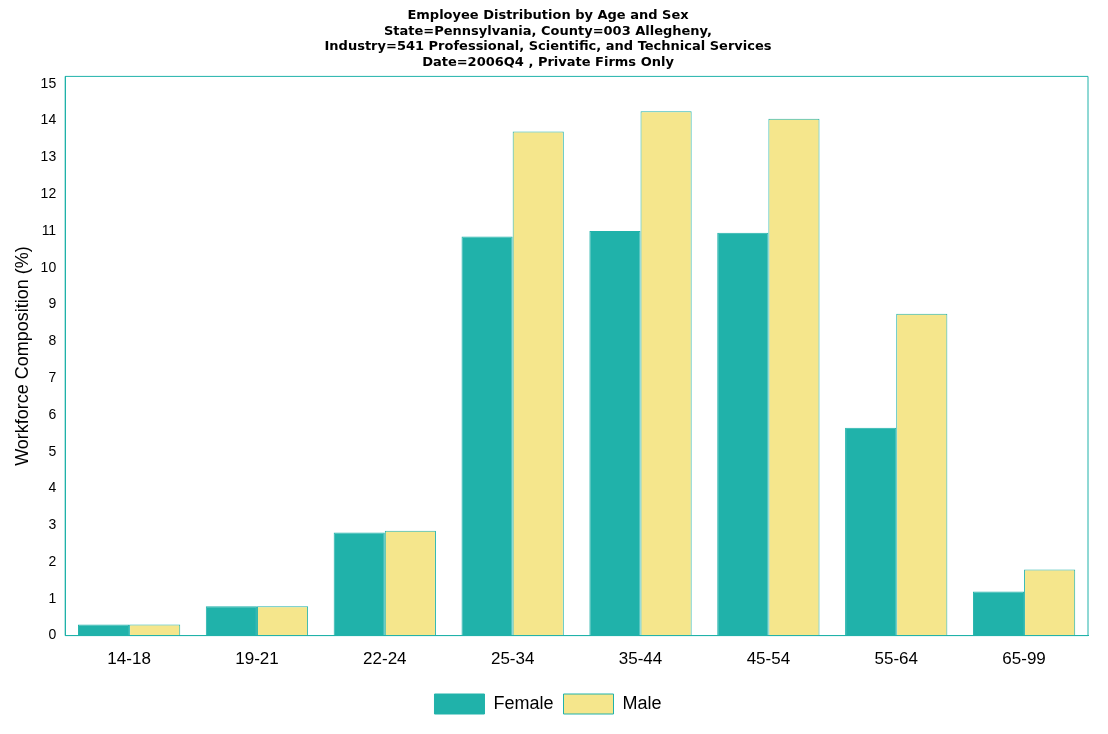 The image size is (1108, 734). Describe the element at coordinates (642, 702) in the screenshot. I see `legend-label: Male` at that location.